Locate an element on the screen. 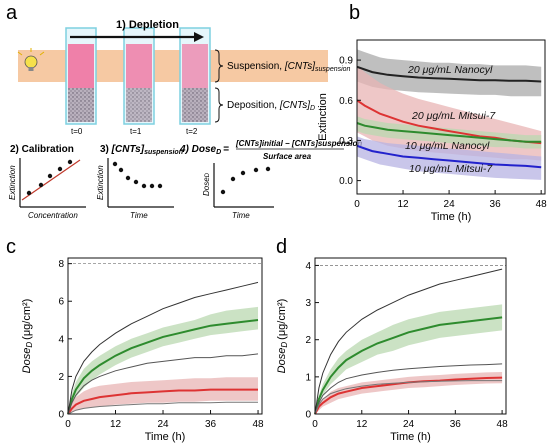  suspension-plot-ylabel: Extinction is located at coordinates (100, 182).